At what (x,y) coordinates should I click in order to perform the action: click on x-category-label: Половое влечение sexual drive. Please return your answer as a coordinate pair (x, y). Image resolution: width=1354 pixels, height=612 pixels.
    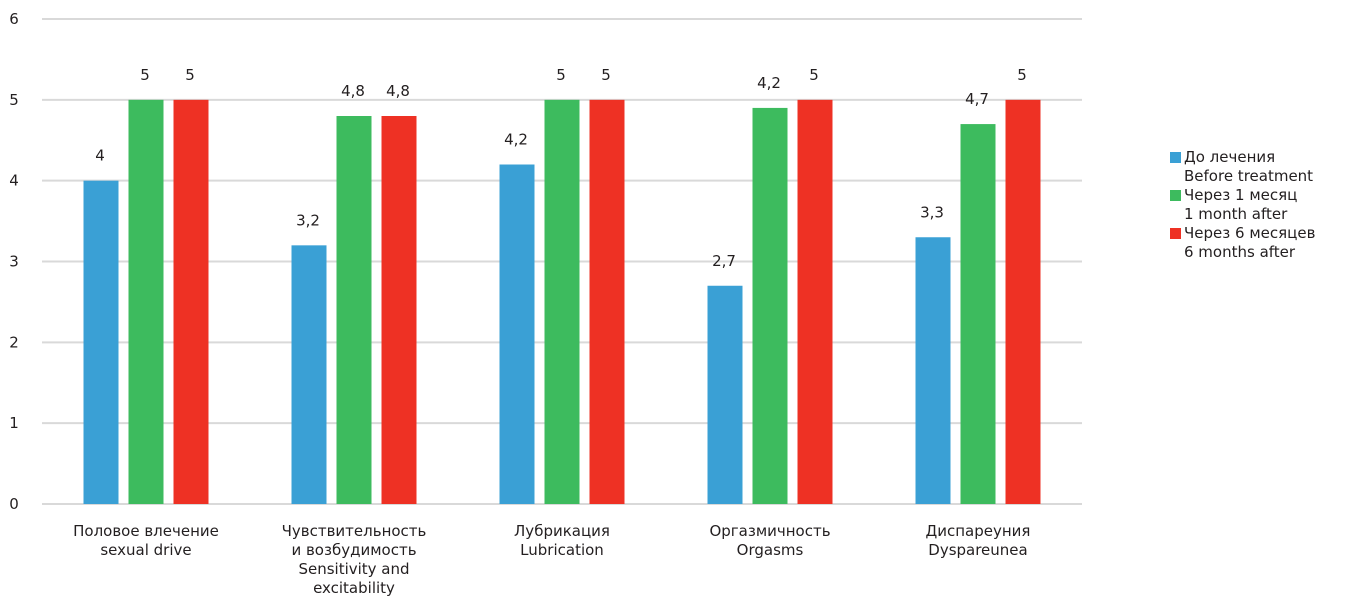
    Looking at the image, I should click on (146, 540).